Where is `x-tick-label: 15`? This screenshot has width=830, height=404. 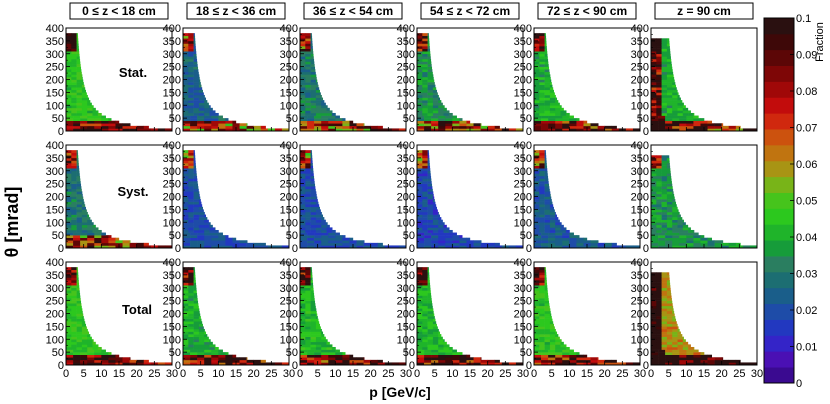
x-tick-label: 15 is located at coordinates (587, 374).